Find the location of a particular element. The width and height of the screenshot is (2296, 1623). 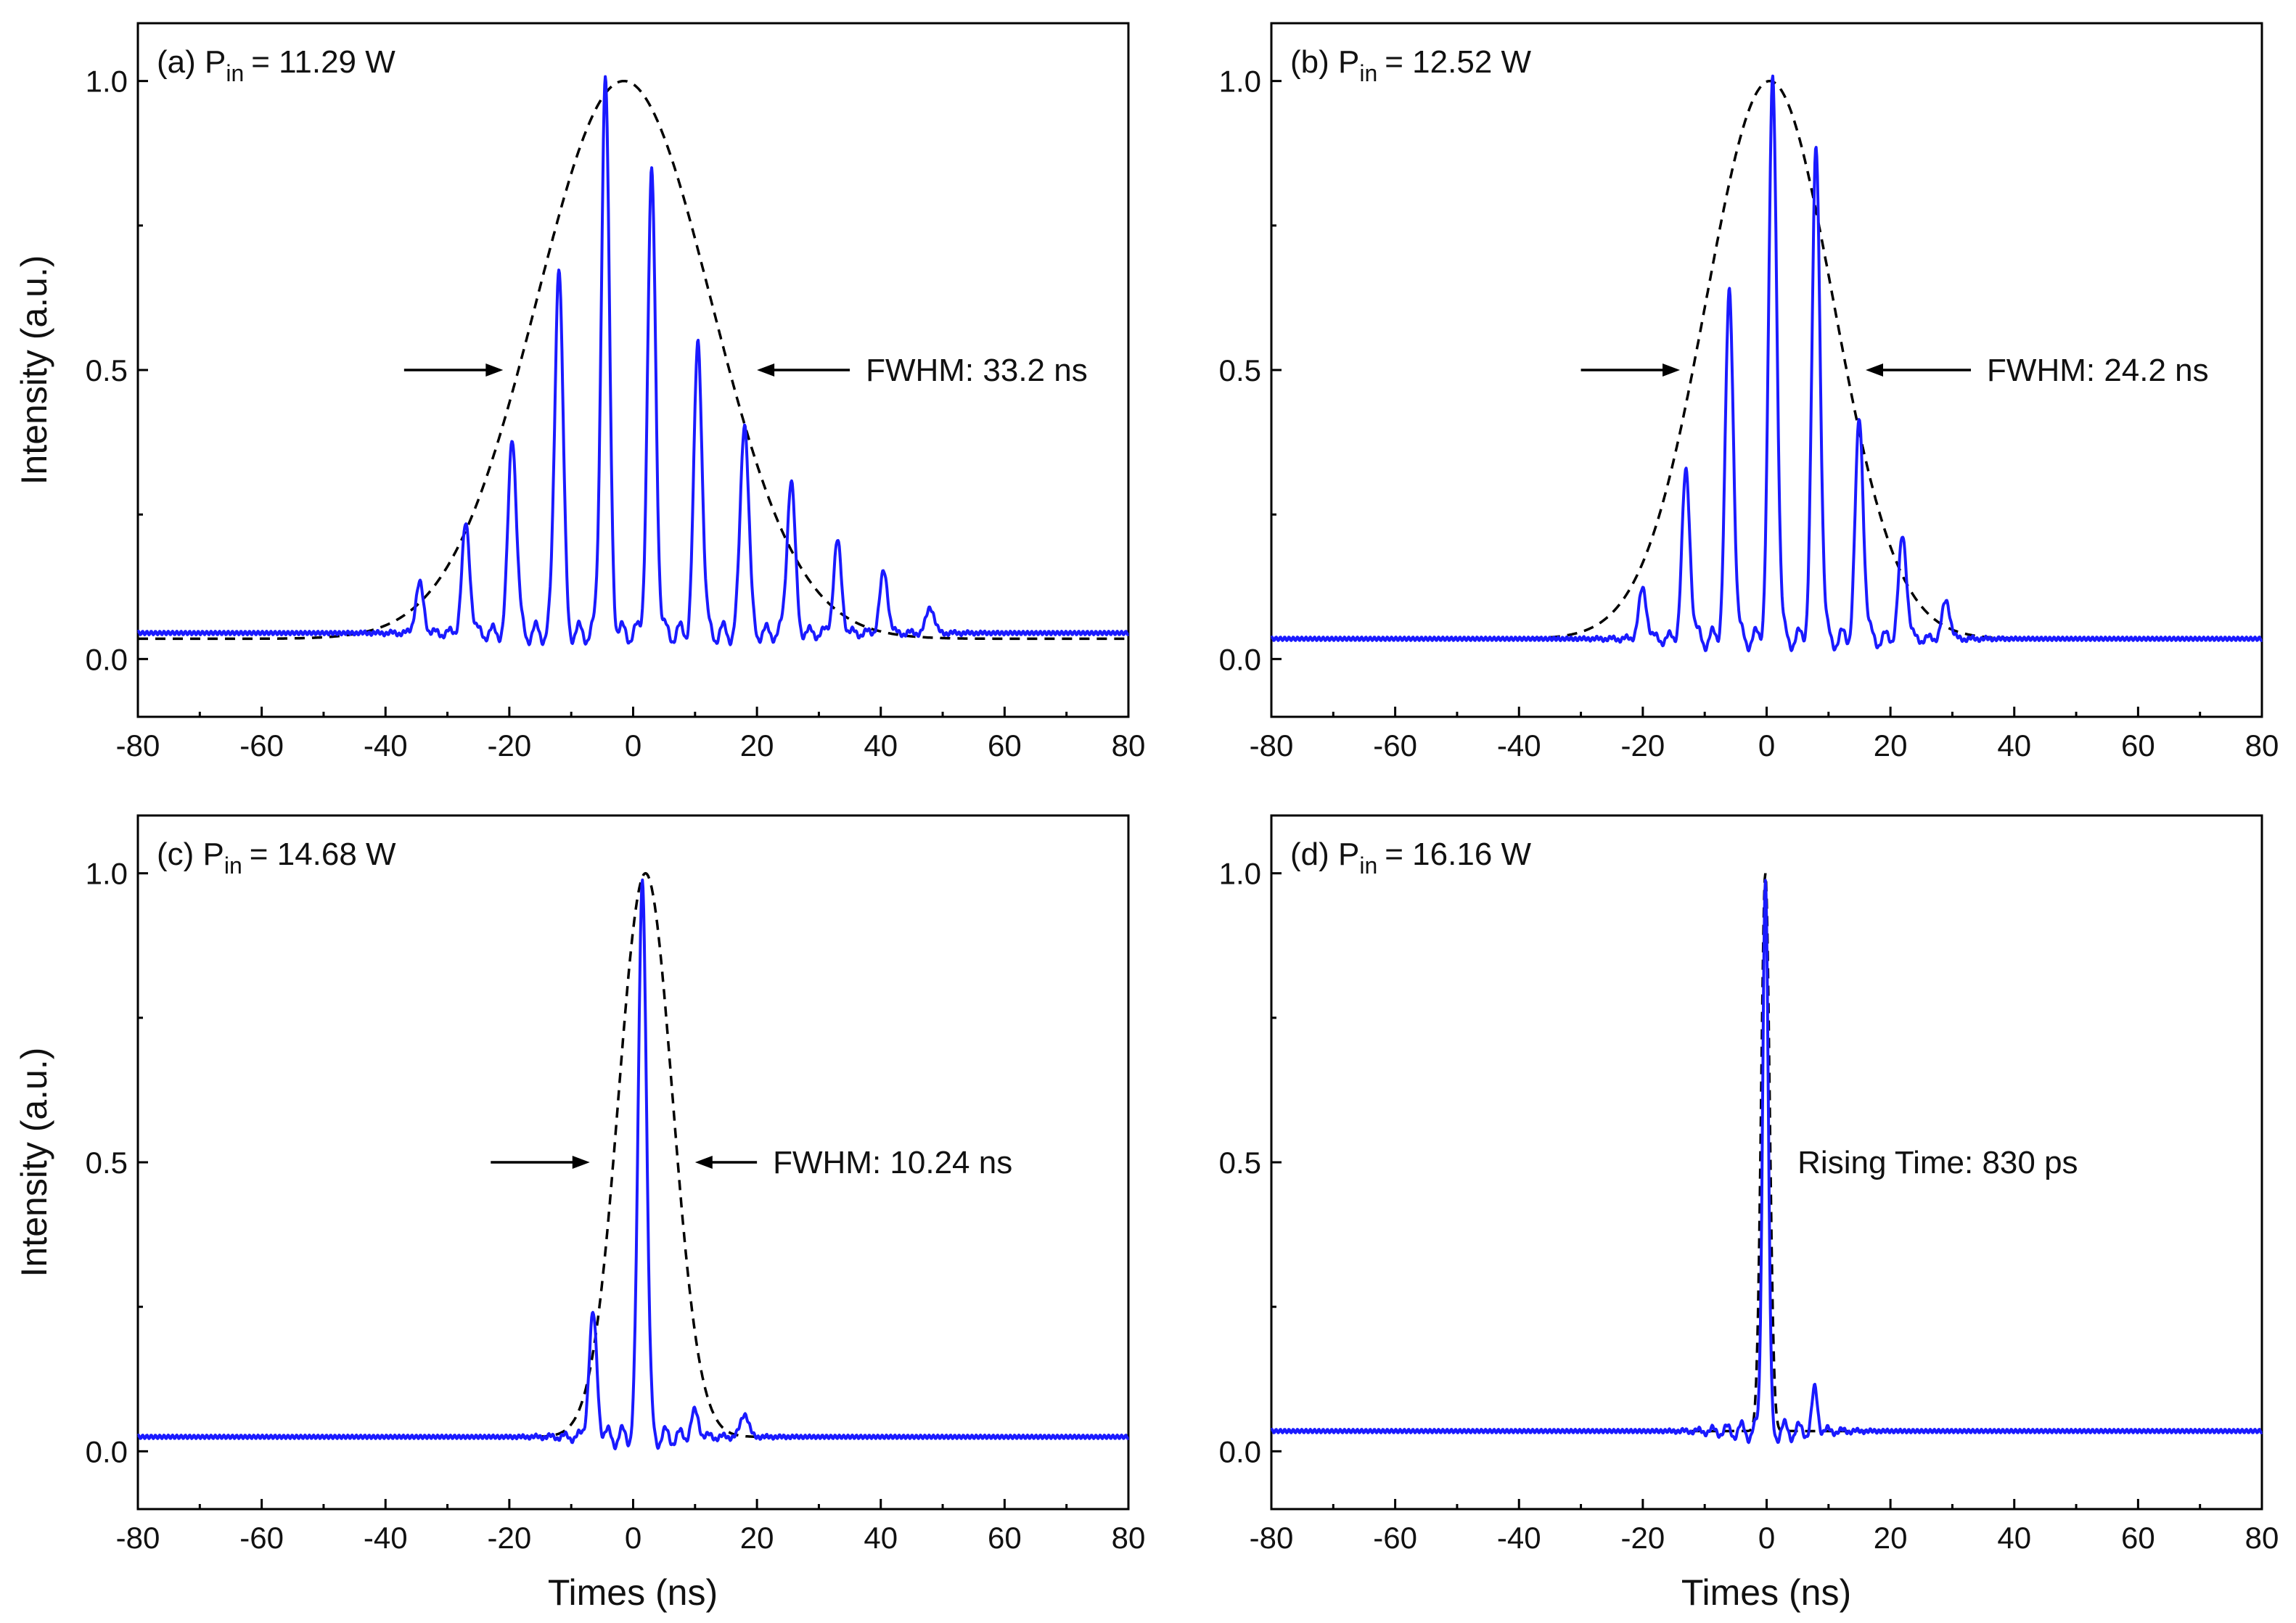

panel-label: (b) Pin = 12.52 W is located at coordinates (1411, 65).